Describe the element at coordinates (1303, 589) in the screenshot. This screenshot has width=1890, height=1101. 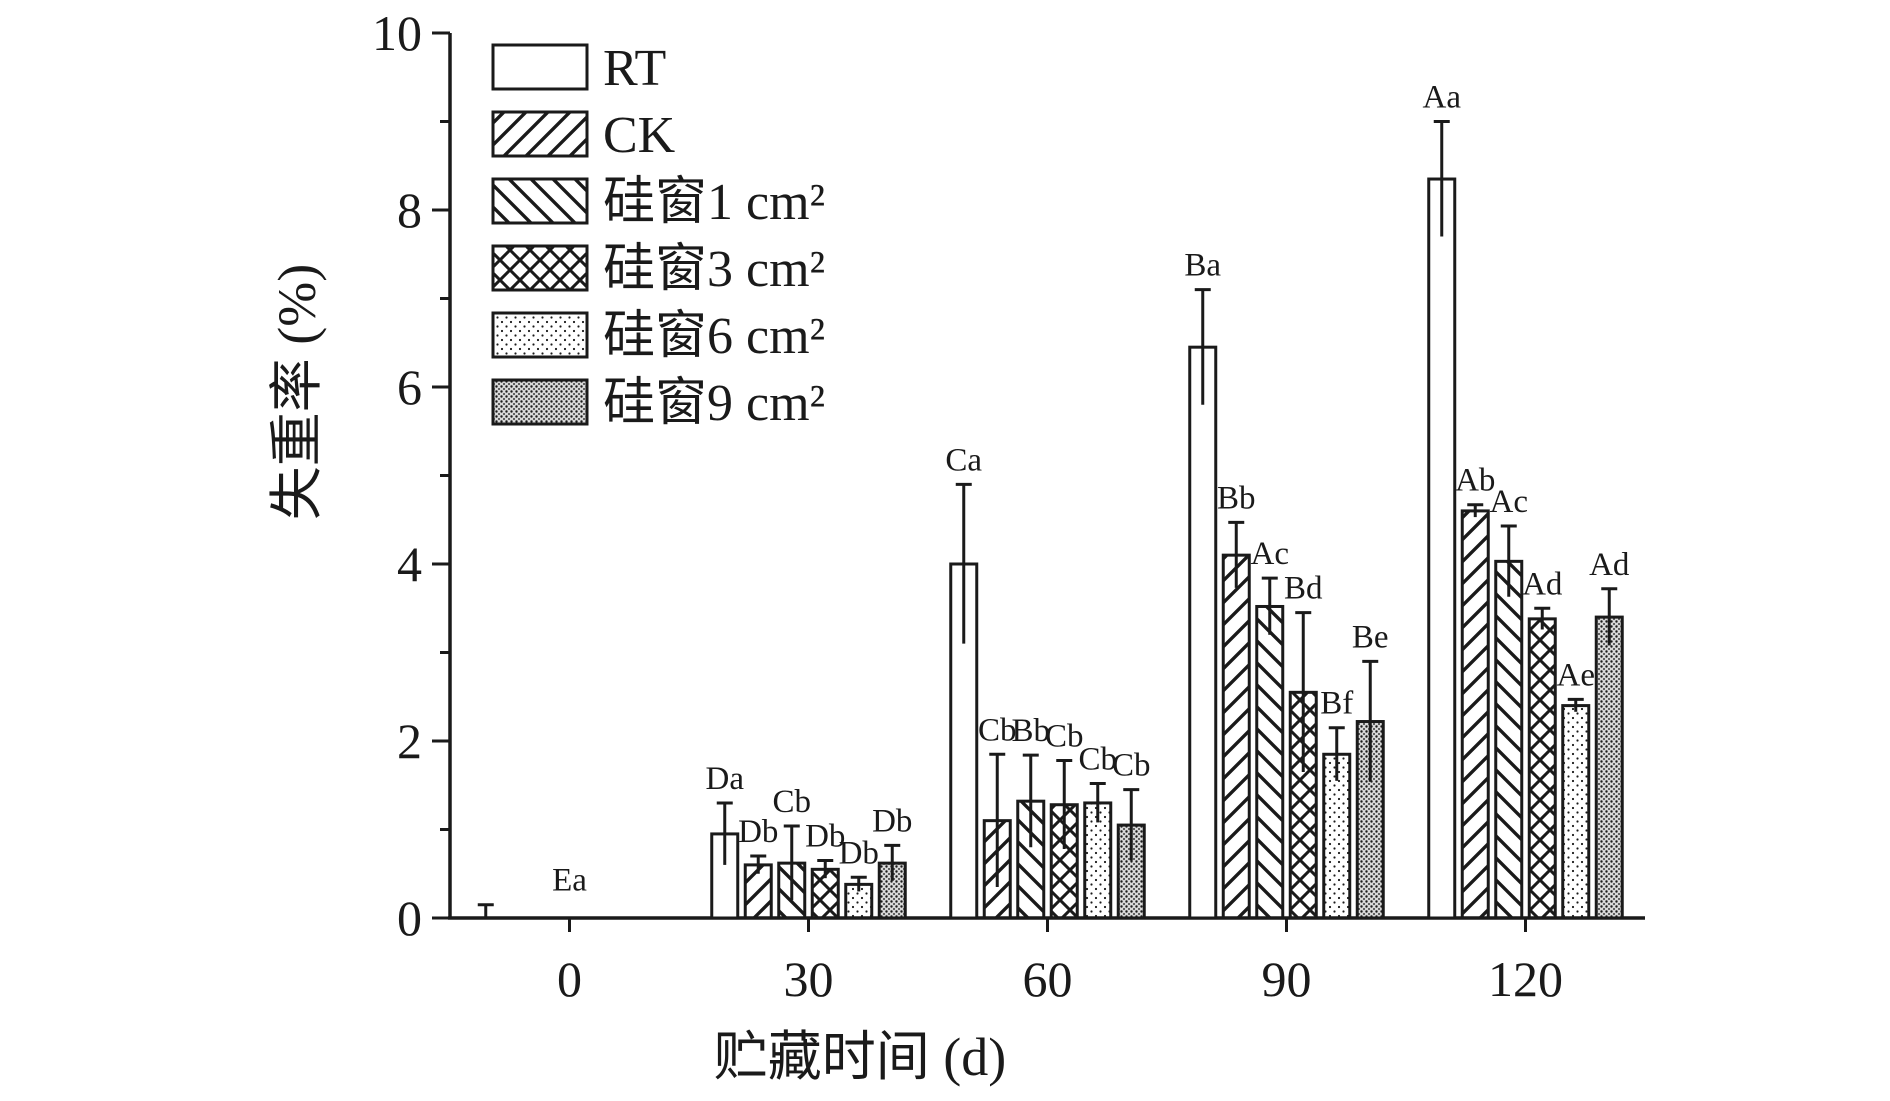
I see `significance-label: Bd` at that location.